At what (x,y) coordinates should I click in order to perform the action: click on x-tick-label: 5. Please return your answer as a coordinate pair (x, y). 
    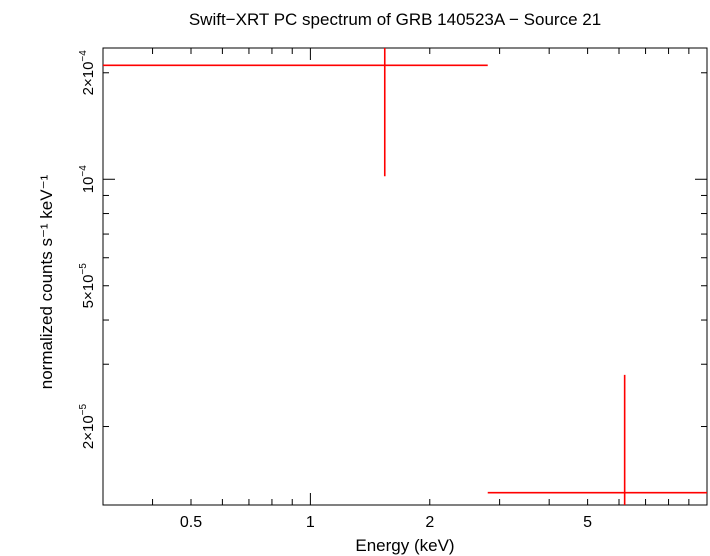
    Looking at the image, I should click on (587, 522).